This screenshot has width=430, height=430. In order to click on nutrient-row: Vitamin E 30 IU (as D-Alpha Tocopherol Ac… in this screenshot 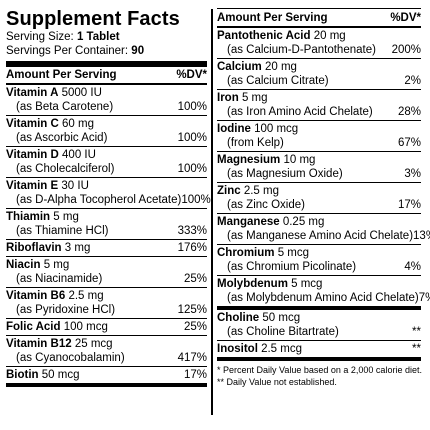, I will do `click(108, 193)`.